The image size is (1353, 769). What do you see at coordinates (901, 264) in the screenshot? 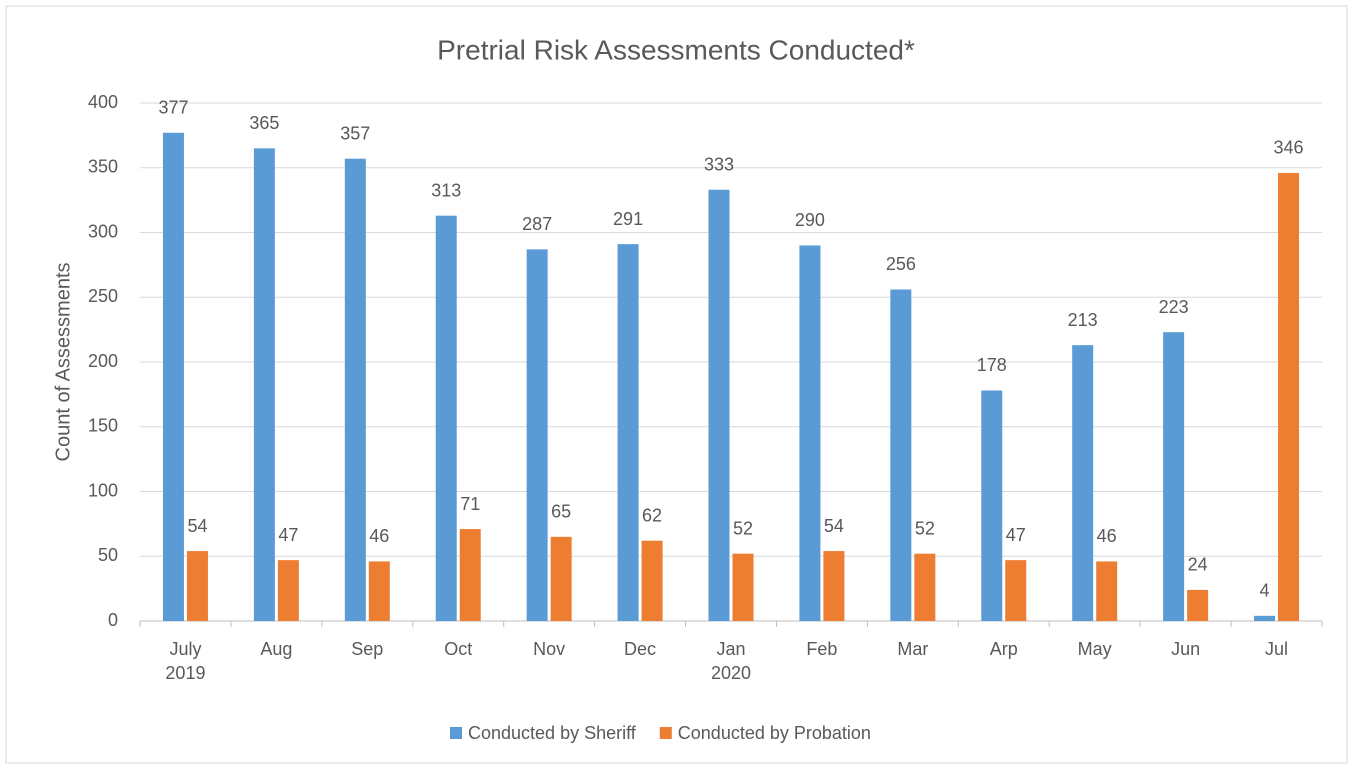
I see `data-label: 256` at bounding box center [901, 264].